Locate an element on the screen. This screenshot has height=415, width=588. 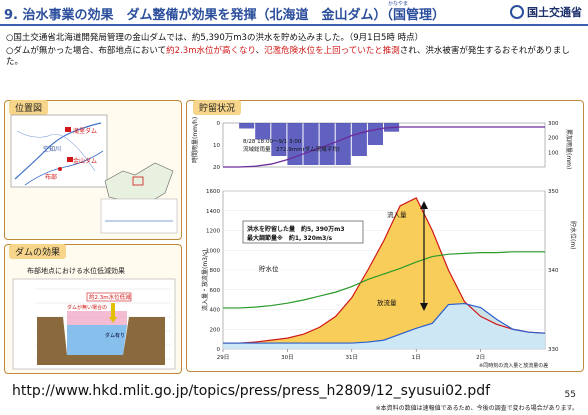
flow-left-tick-label: 1400 is located at coordinates (213, 212).